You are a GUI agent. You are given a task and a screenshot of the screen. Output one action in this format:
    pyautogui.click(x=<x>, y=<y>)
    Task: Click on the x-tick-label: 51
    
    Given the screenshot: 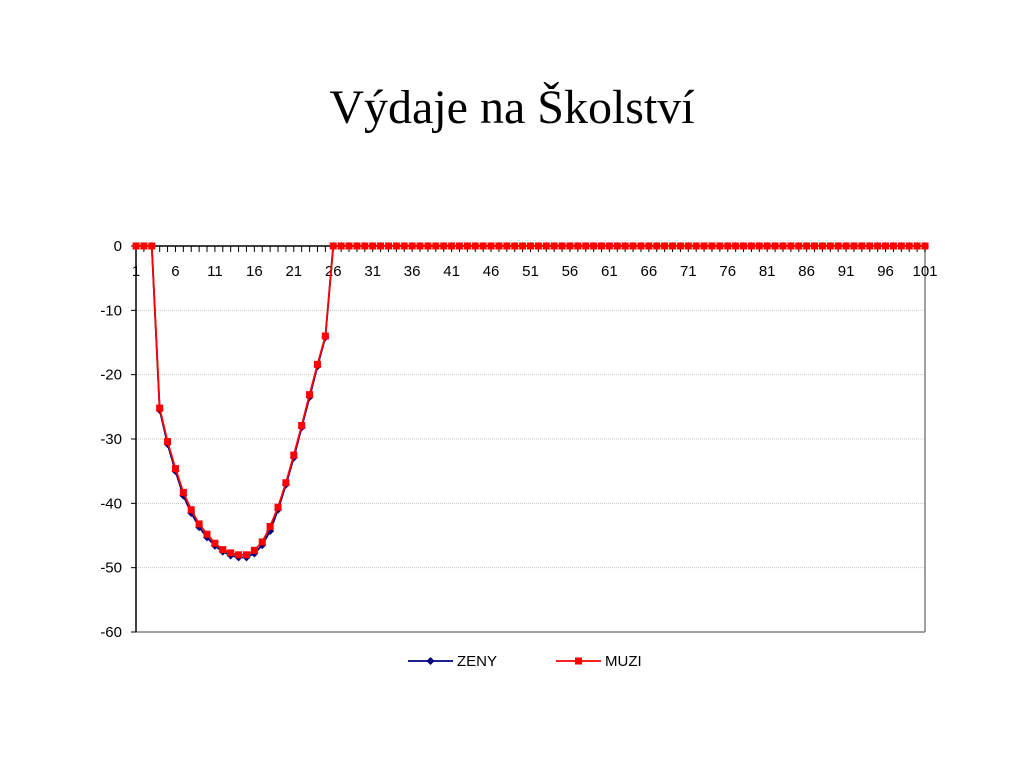 What is the action you would take?
    pyautogui.click(x=530, y=271)
    